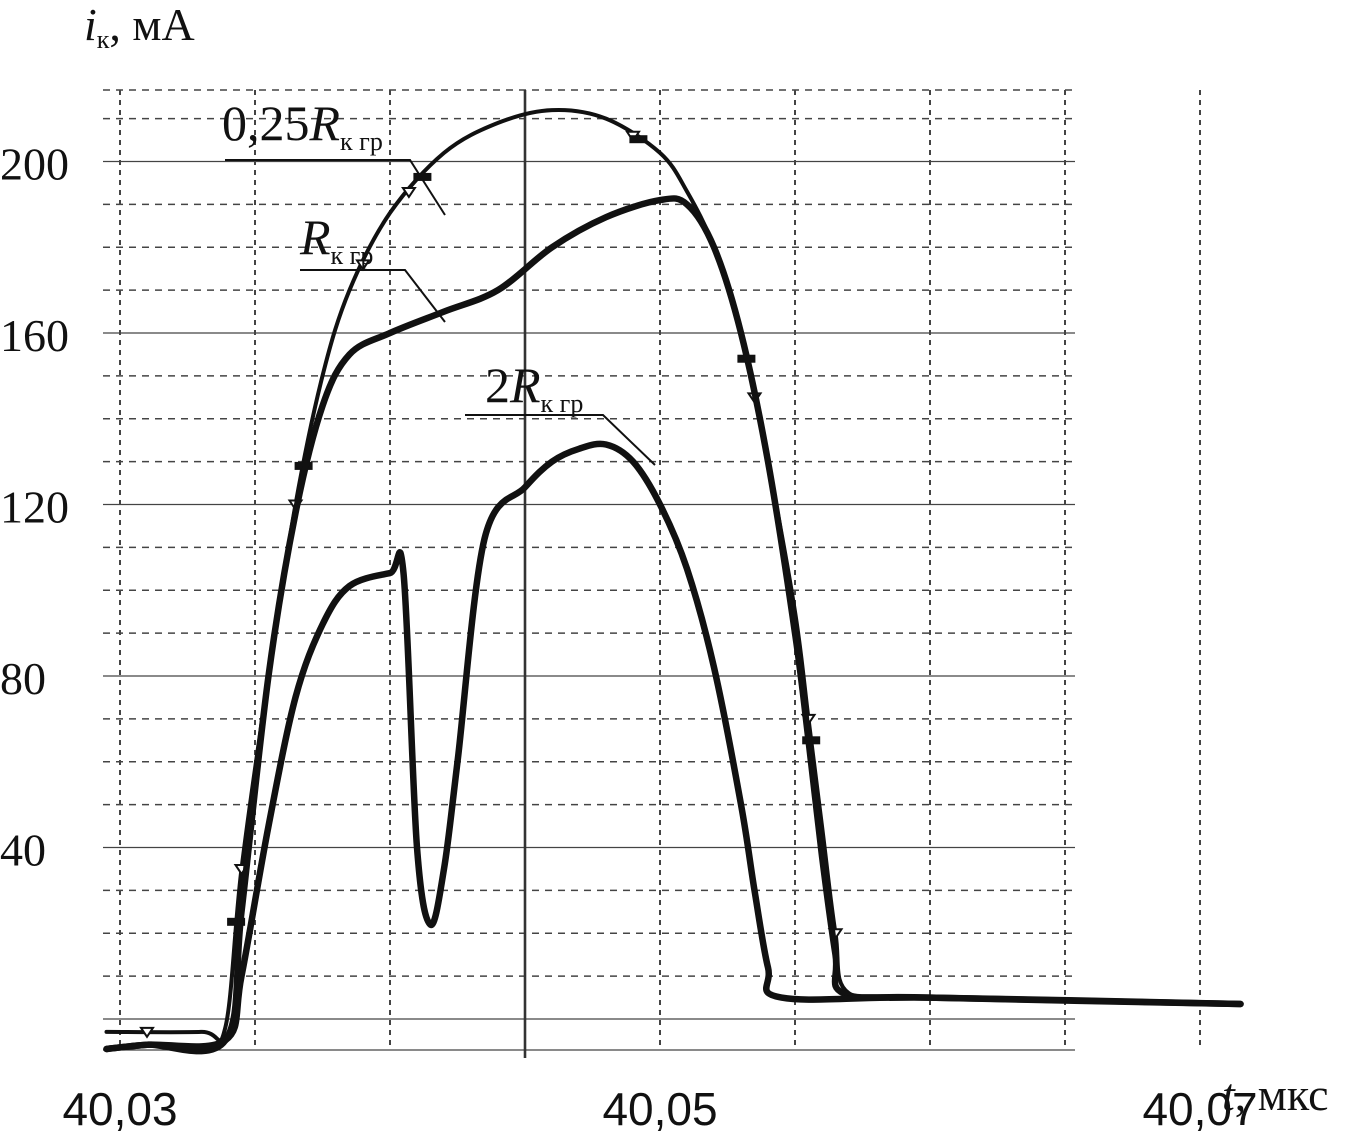 The image size is (1359, 1139). Describe the element at coordinates (103, 39) in the screenshot. I see `y-axis-sub: к` at that location.